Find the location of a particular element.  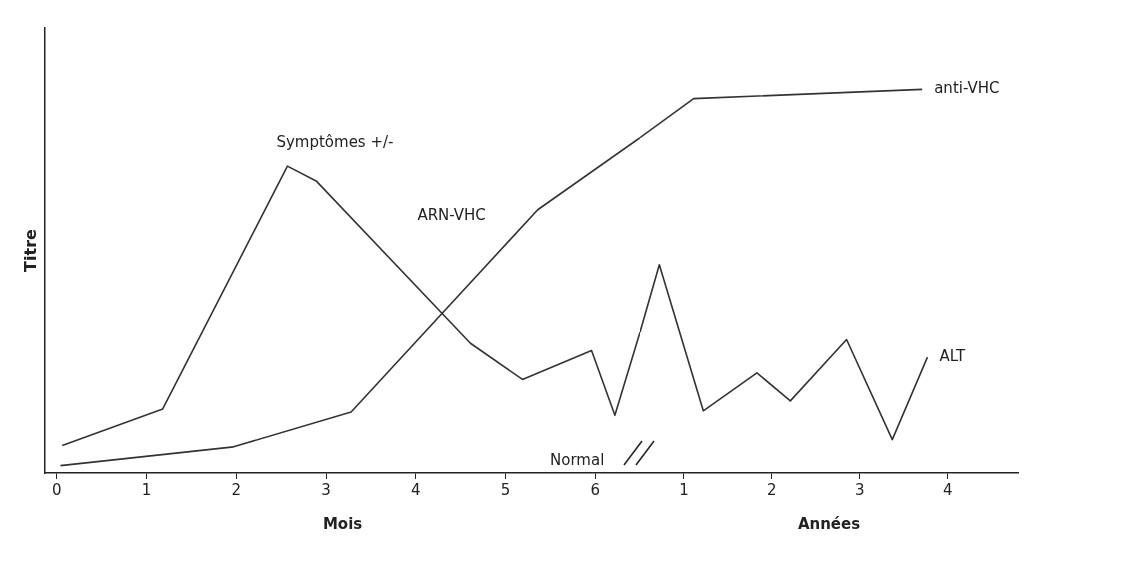

x-tick-label: 6 is located at coordinates (595, 489).